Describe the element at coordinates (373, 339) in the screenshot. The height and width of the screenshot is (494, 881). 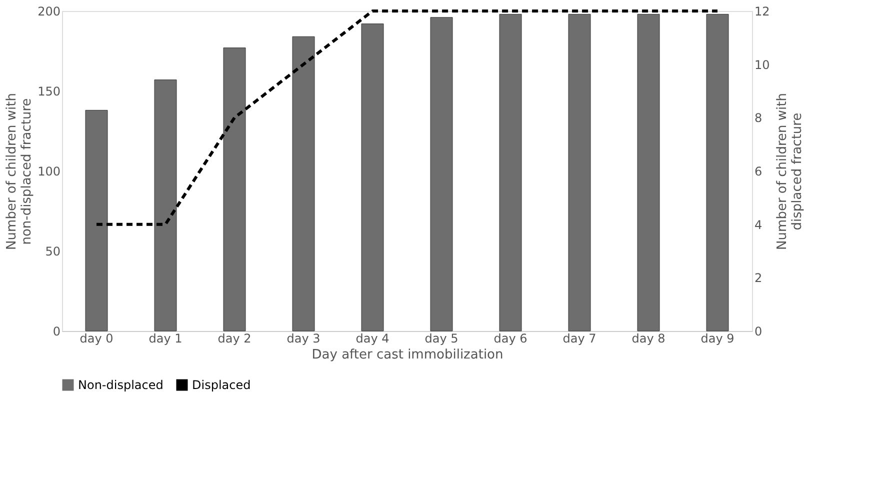
I see `x-tick-label: day 4` at that location.